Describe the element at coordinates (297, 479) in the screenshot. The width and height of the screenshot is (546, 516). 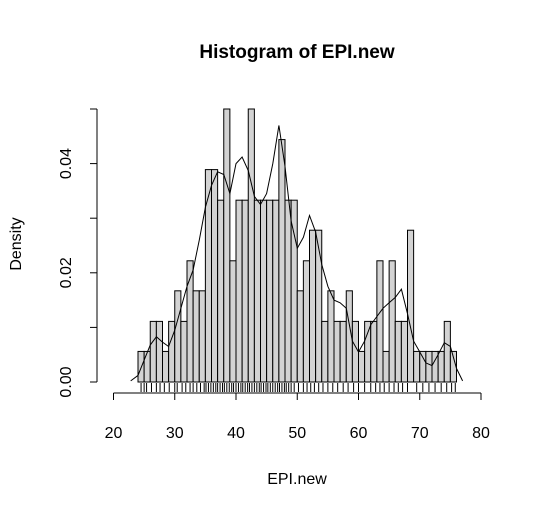
I see `x-axis-label: EPI.new` at that location.